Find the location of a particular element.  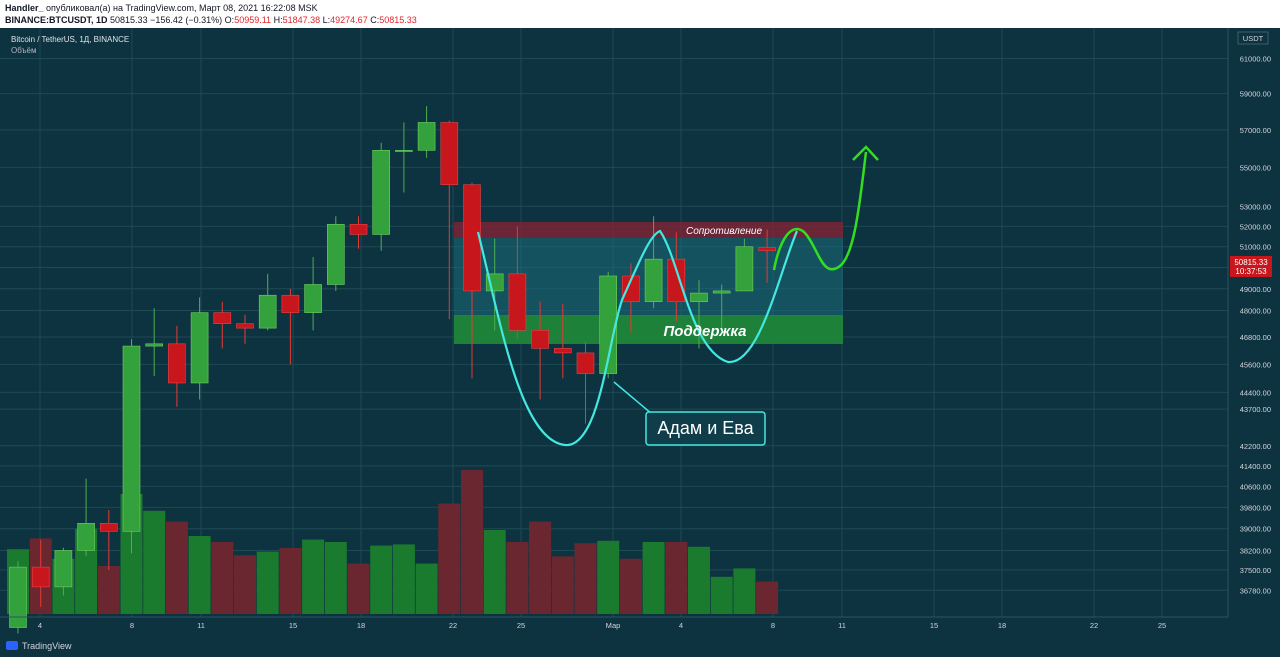

pattern-callout-box is located at coordinates (705, 428).